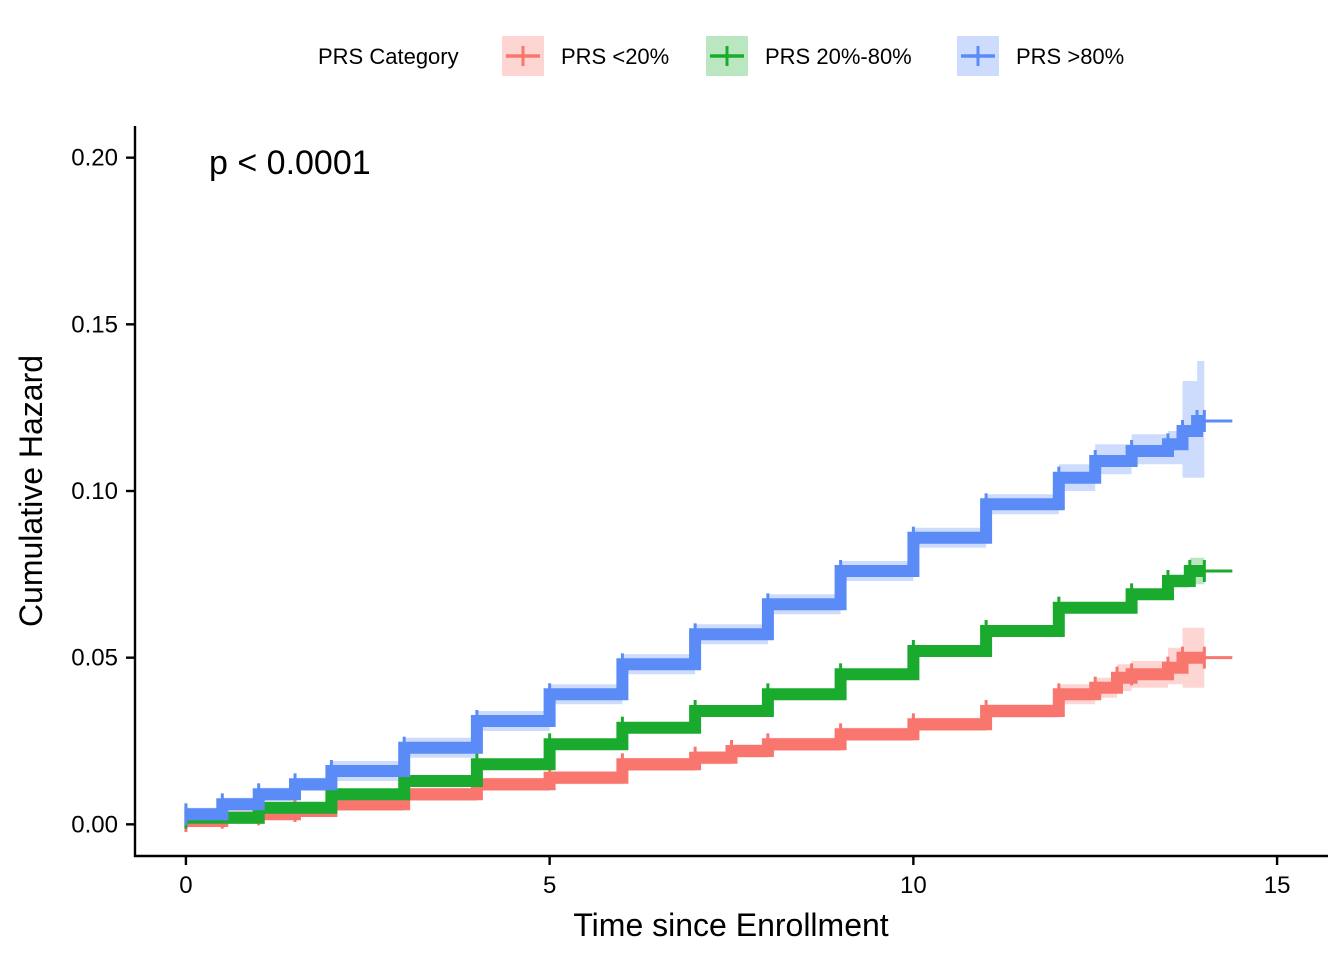 The height and width of the screenshot is (960, 1344). I want to click on x-axis-title: Time since Enrollment, so click(730, 925).